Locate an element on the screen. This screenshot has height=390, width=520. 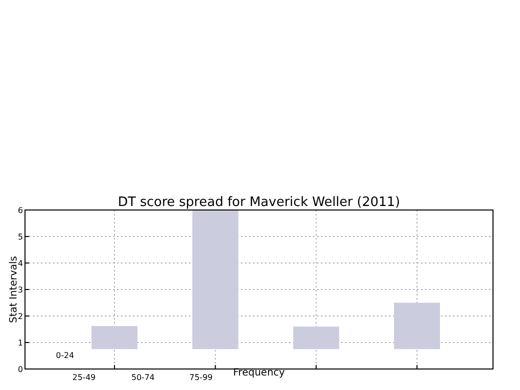
y-tick-label: 2 is located at coordinates (20, 316).